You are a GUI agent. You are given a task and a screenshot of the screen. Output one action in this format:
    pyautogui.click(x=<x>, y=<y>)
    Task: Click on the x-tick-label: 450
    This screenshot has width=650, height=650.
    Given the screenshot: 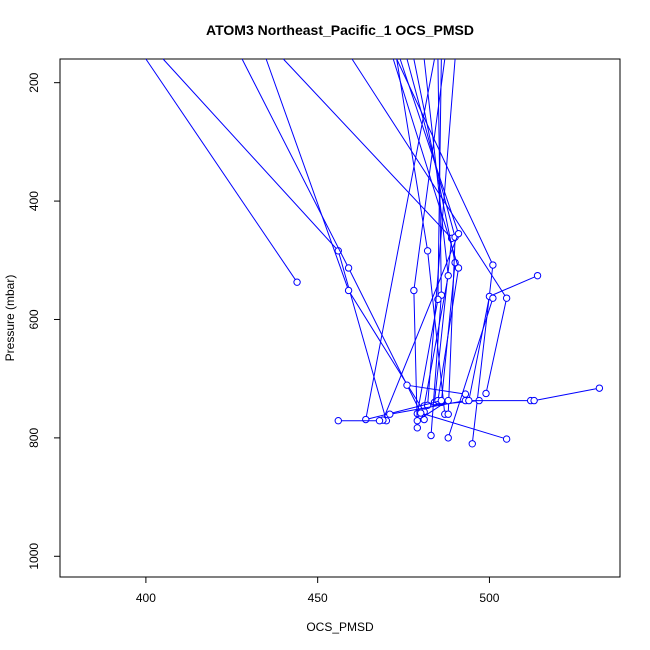 What is the action you would take?
    pyautogui.click(x=318, y=598)
    